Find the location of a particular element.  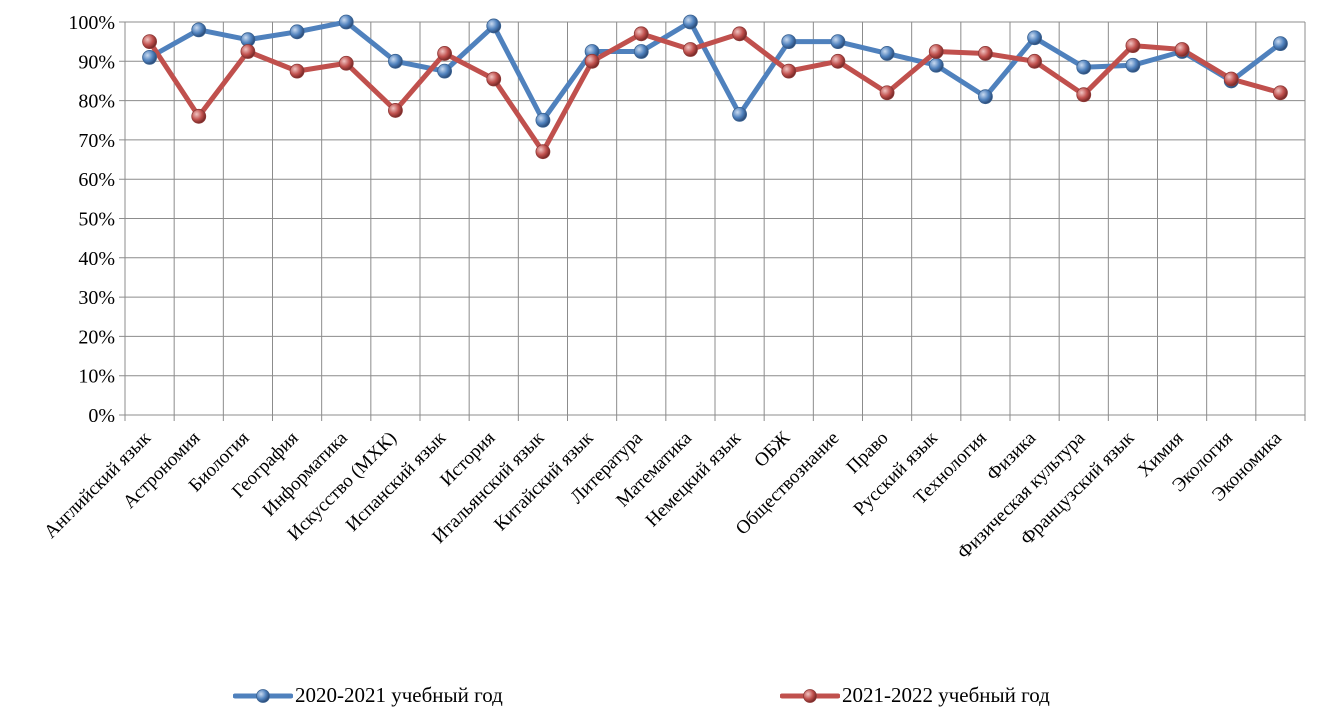

legend-label-2021-2022: 2021-2022 учебный год is located at coordinates (946, 695).